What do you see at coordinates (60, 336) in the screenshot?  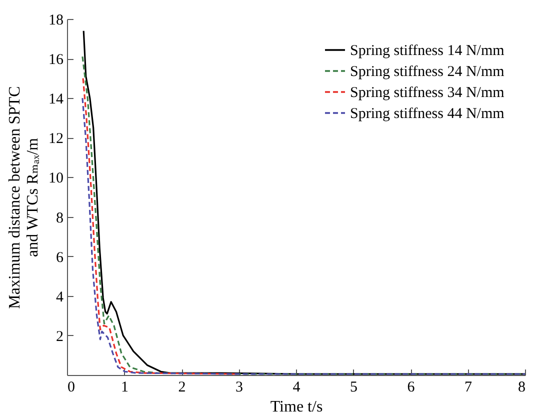 I see `y-tick-label: 2` at bounding box center [60, 336].